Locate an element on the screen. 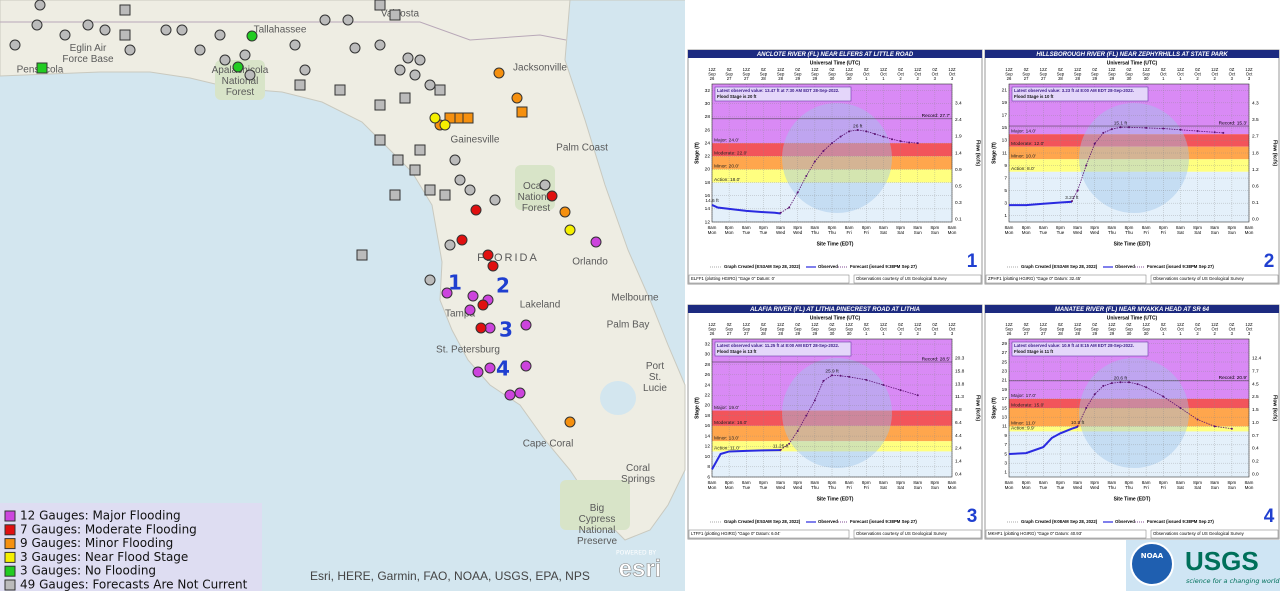 This screenshot has height=591, width=1280. value-label: 14.6 ft is located at coordinates (712, 201).